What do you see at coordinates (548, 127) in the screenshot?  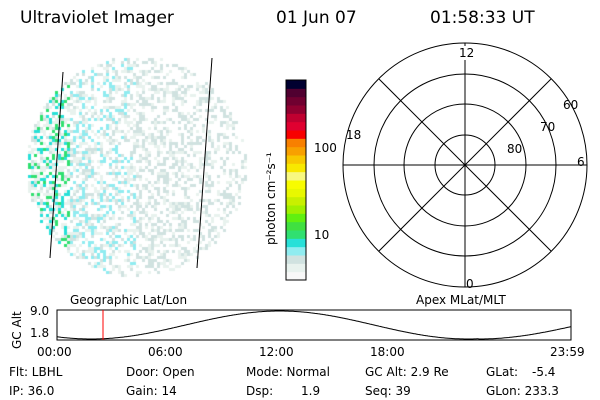 I see `lat-70: 70` at bounding box center [548, 127].